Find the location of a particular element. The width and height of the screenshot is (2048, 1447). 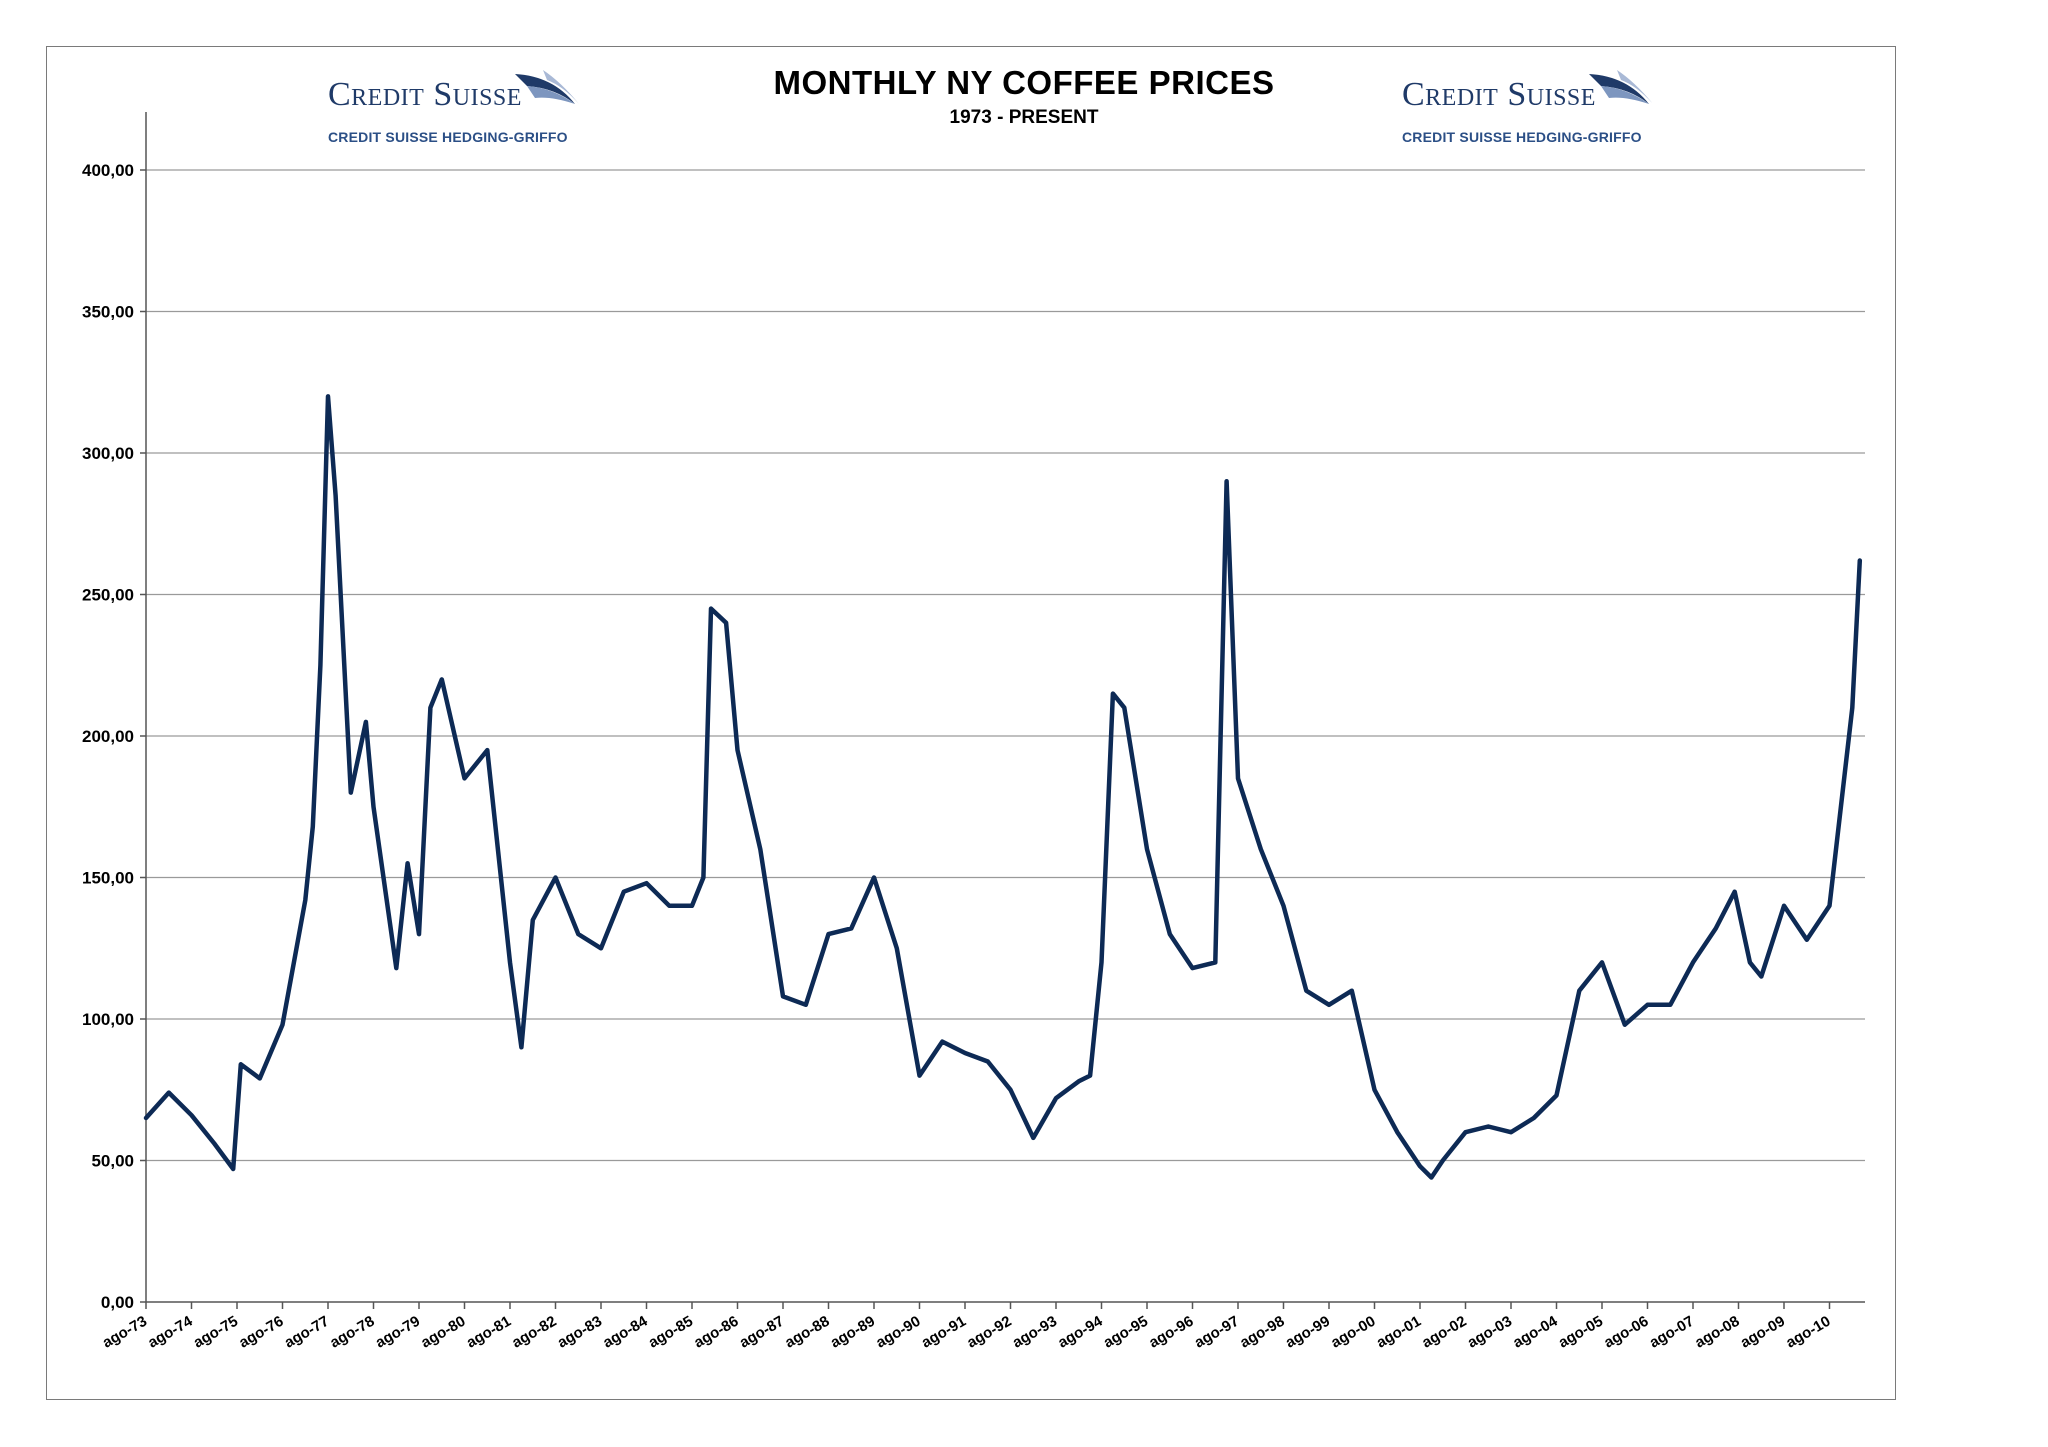

x-tick-label: ago-88 is located at coordinates (807, 1332).